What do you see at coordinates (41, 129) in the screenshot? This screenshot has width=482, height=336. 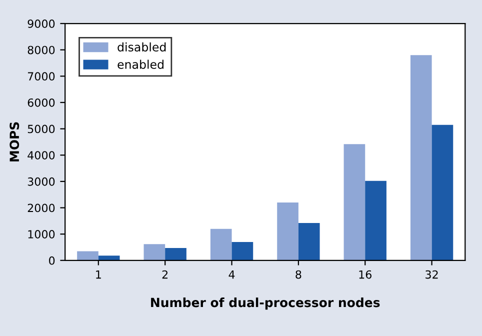 I see `y-tick-label: 5000` at bounding box center [41, 129].